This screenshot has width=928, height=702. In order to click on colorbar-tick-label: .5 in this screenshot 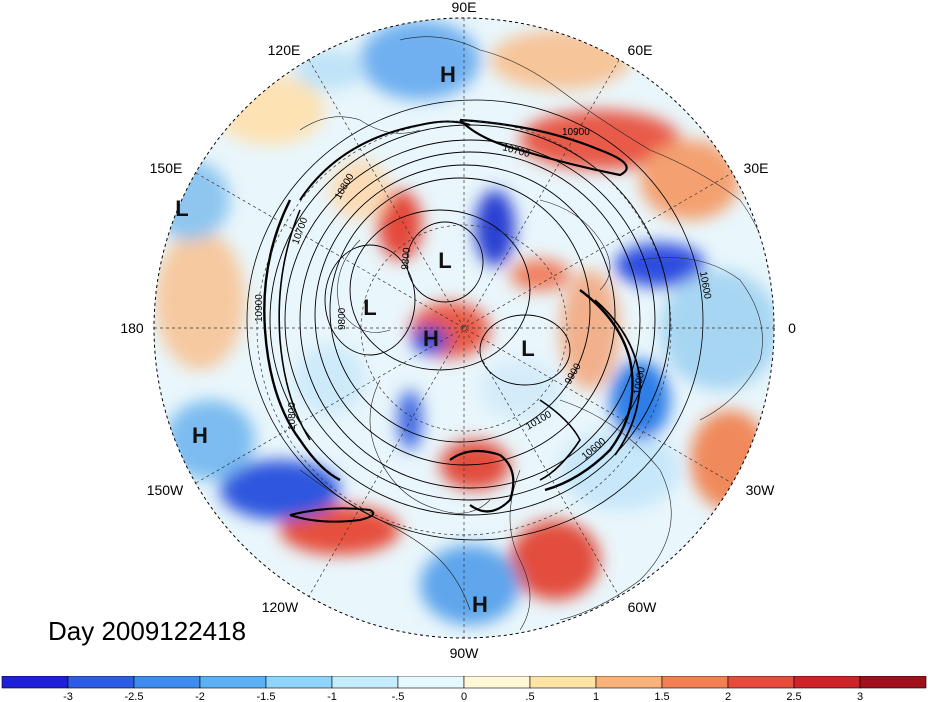, I will do `click(529, 696)`.